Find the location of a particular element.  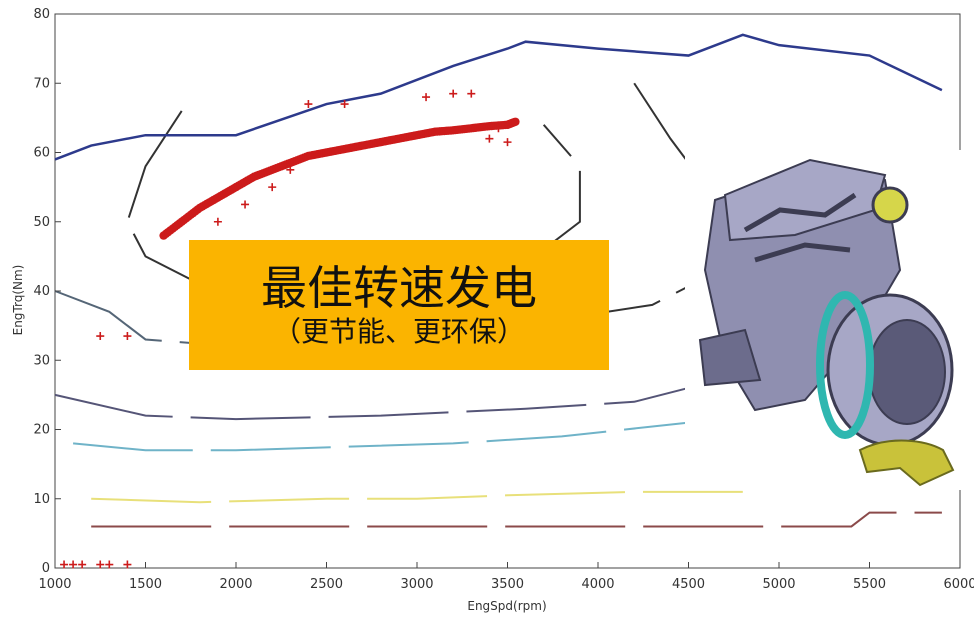

x-tick-label: 3000 is located at coordinates (416, 584).